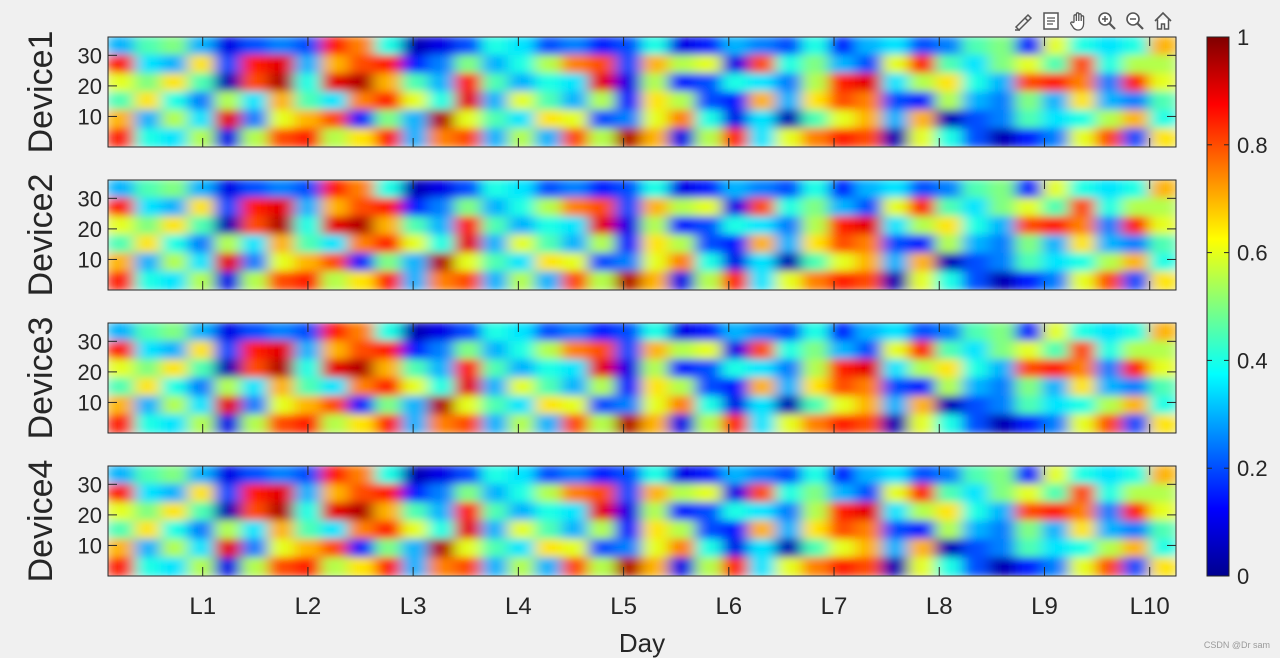 The height and width of the screenshot is (658, 1280). I want to click on zoom-out-icon, so click(1135, 21).